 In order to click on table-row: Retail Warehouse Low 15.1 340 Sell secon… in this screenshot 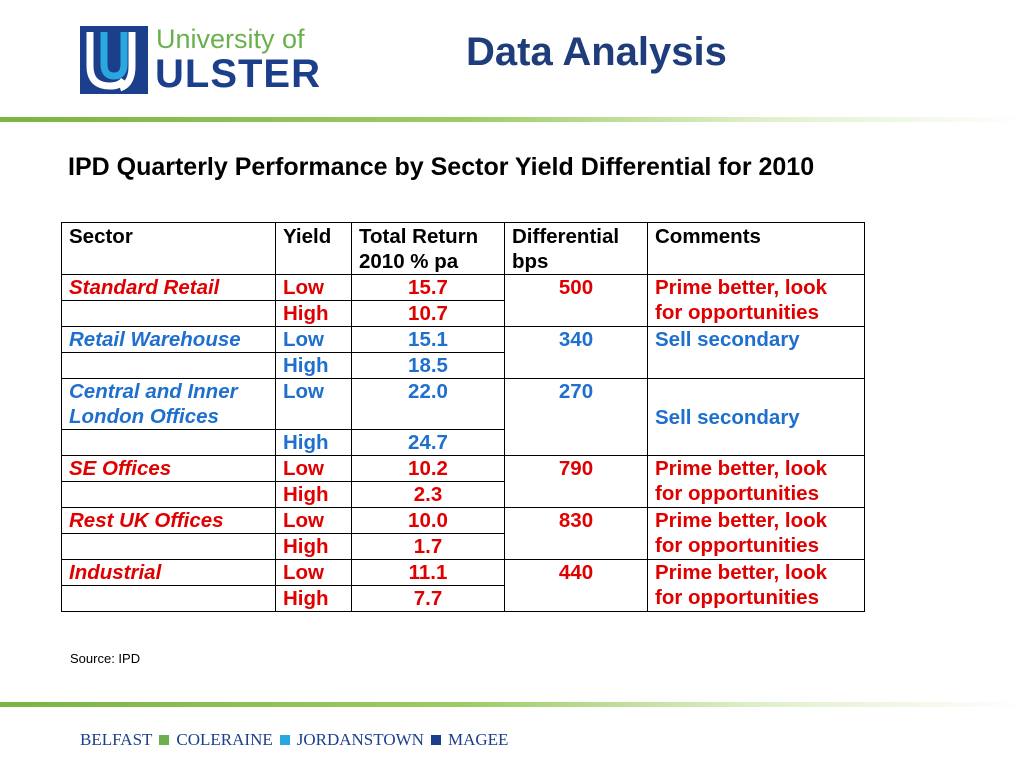, I will do `click(463, 352)`.